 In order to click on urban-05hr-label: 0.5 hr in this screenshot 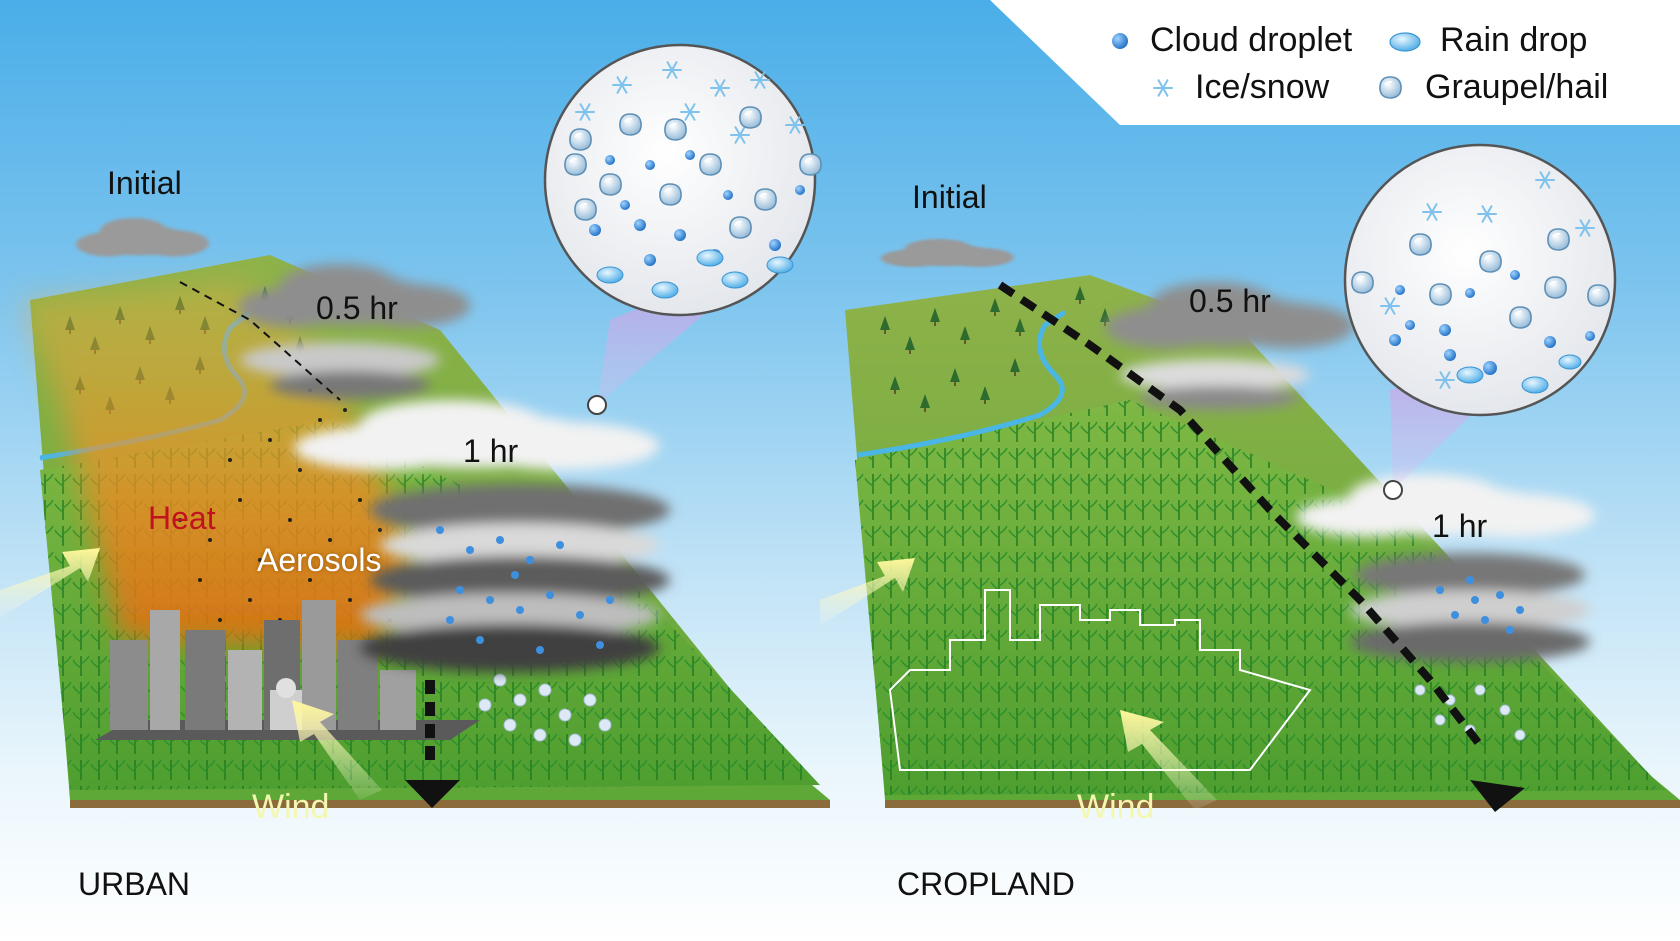, I will do `click(357, 308)`.